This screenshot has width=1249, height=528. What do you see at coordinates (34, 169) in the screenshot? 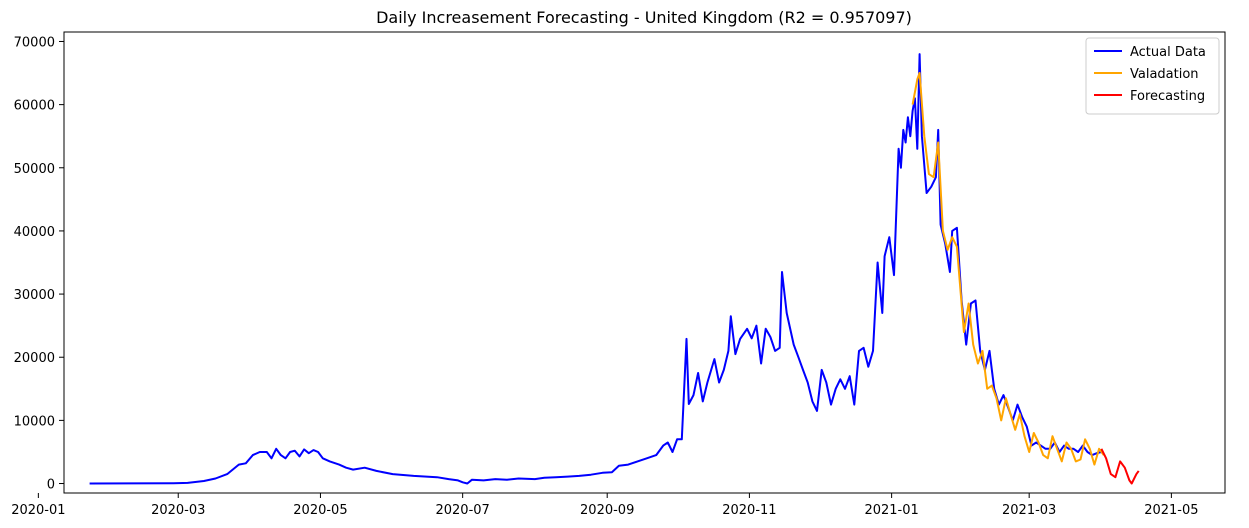
I see `y-tick-label: 50000` at bounding box center [34, 169].